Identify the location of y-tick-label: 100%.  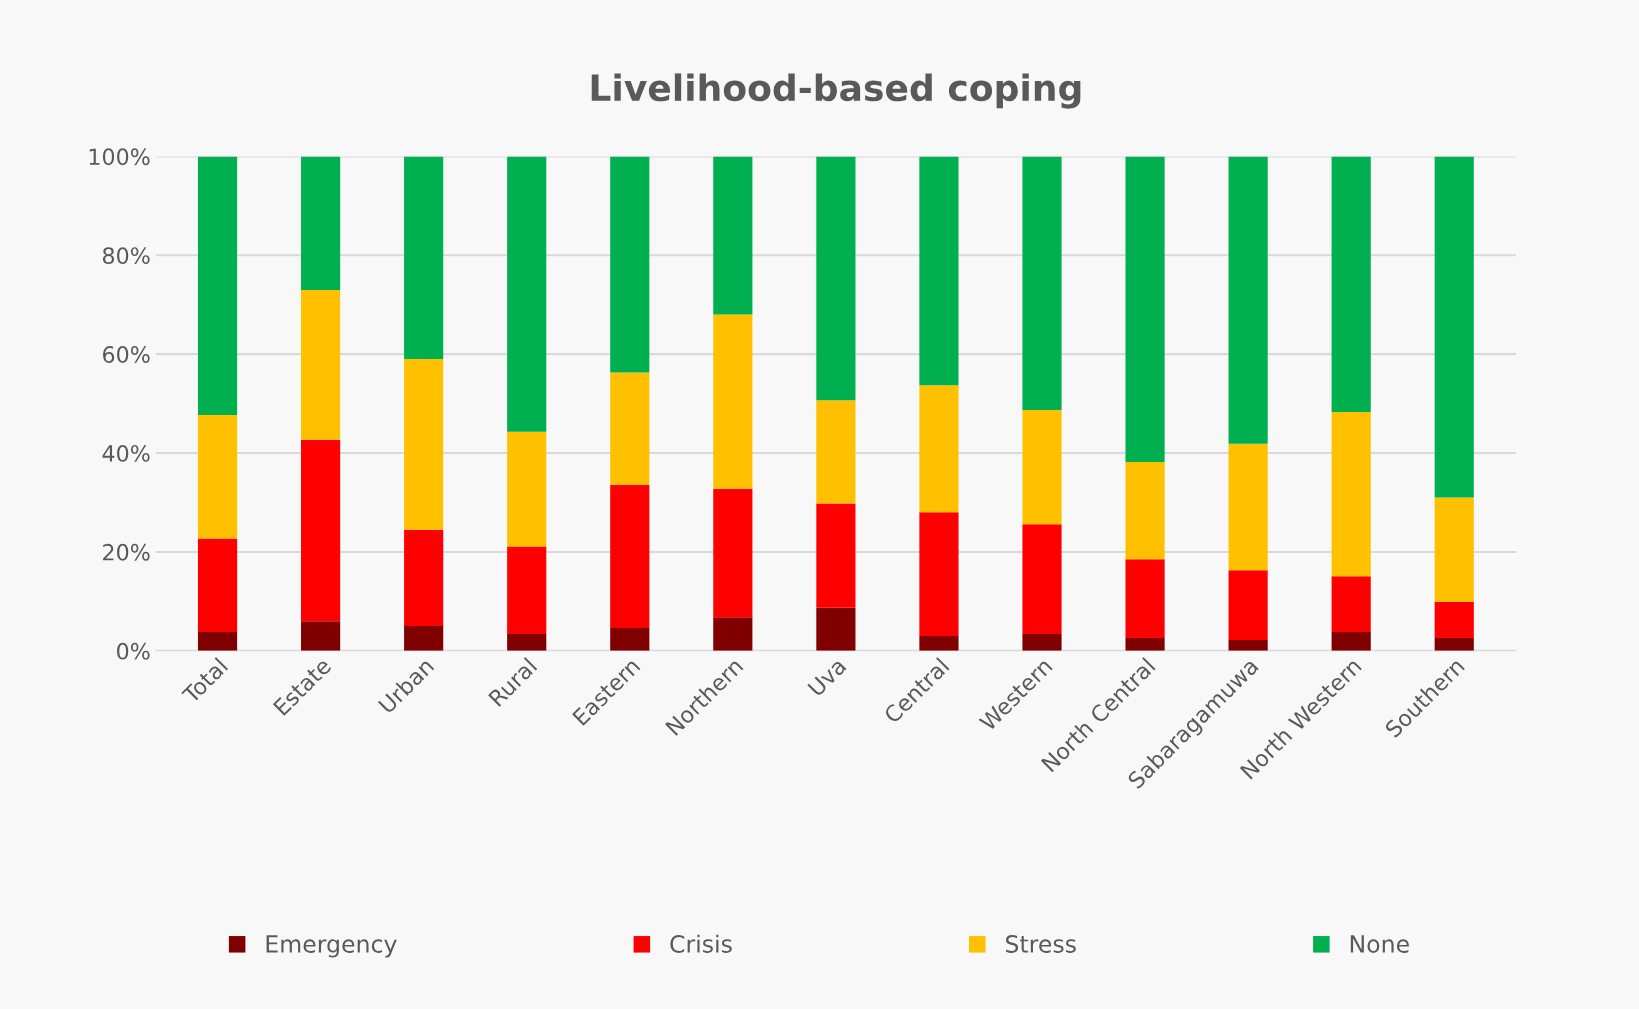
(119, 157).